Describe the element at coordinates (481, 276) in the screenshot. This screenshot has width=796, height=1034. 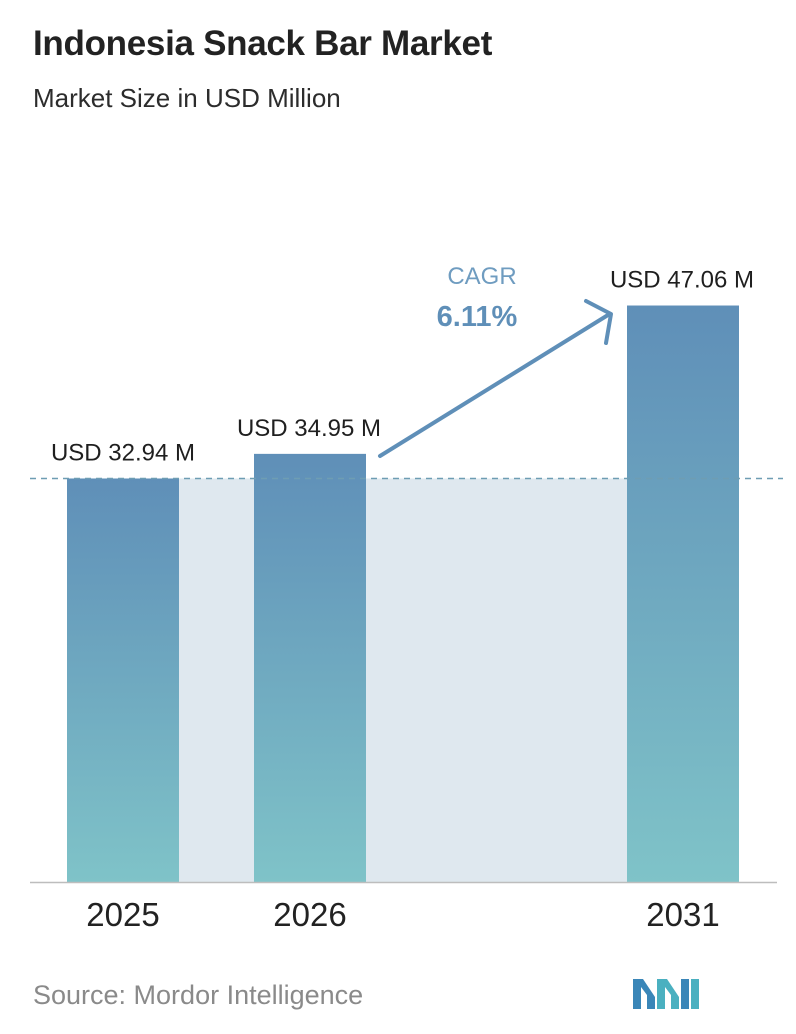
I see `cagr-label: CAGR` at that location.